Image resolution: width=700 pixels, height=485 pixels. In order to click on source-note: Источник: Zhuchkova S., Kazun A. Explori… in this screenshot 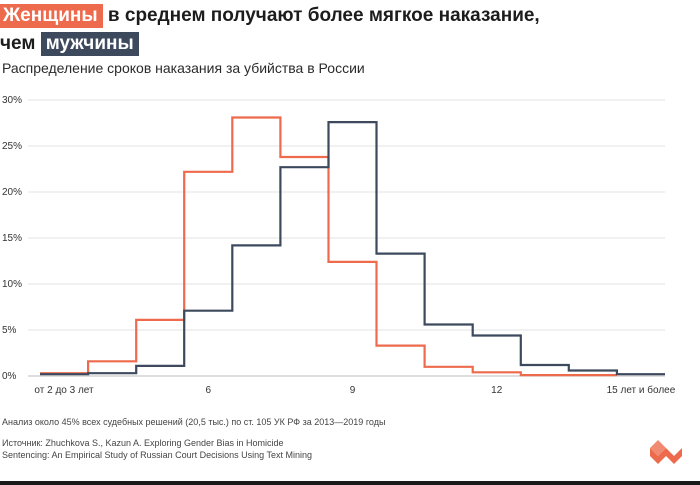, I will do `click(157, 449)`.